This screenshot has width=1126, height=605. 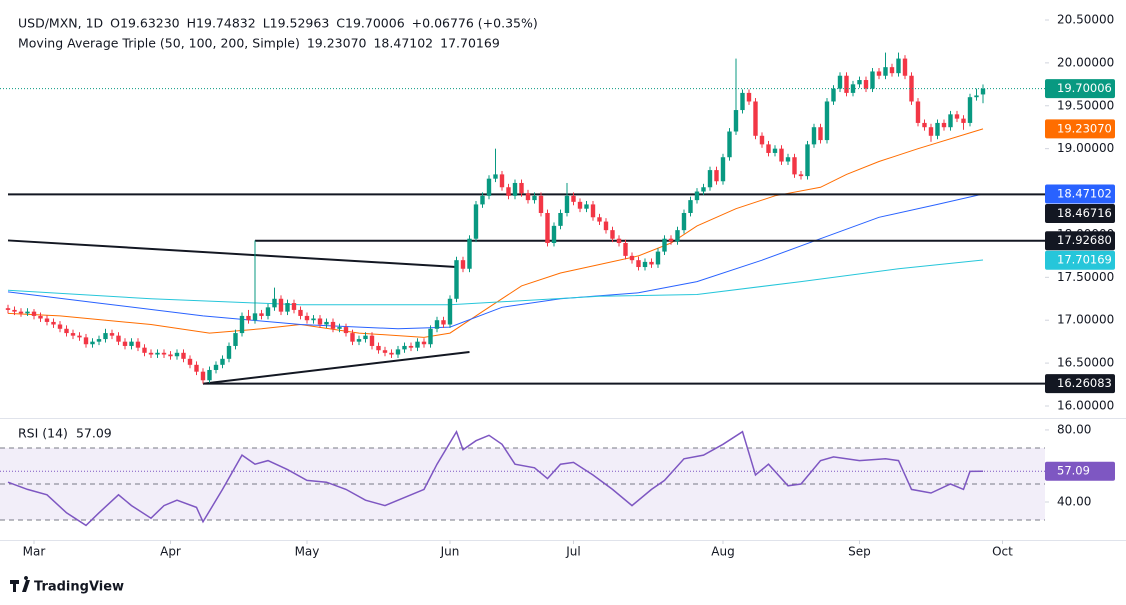 What do you see at coordinates (1085, 62) in the screenshot?
I see `y-tick-label: 20.00000` at bounding box center [1085, 62].